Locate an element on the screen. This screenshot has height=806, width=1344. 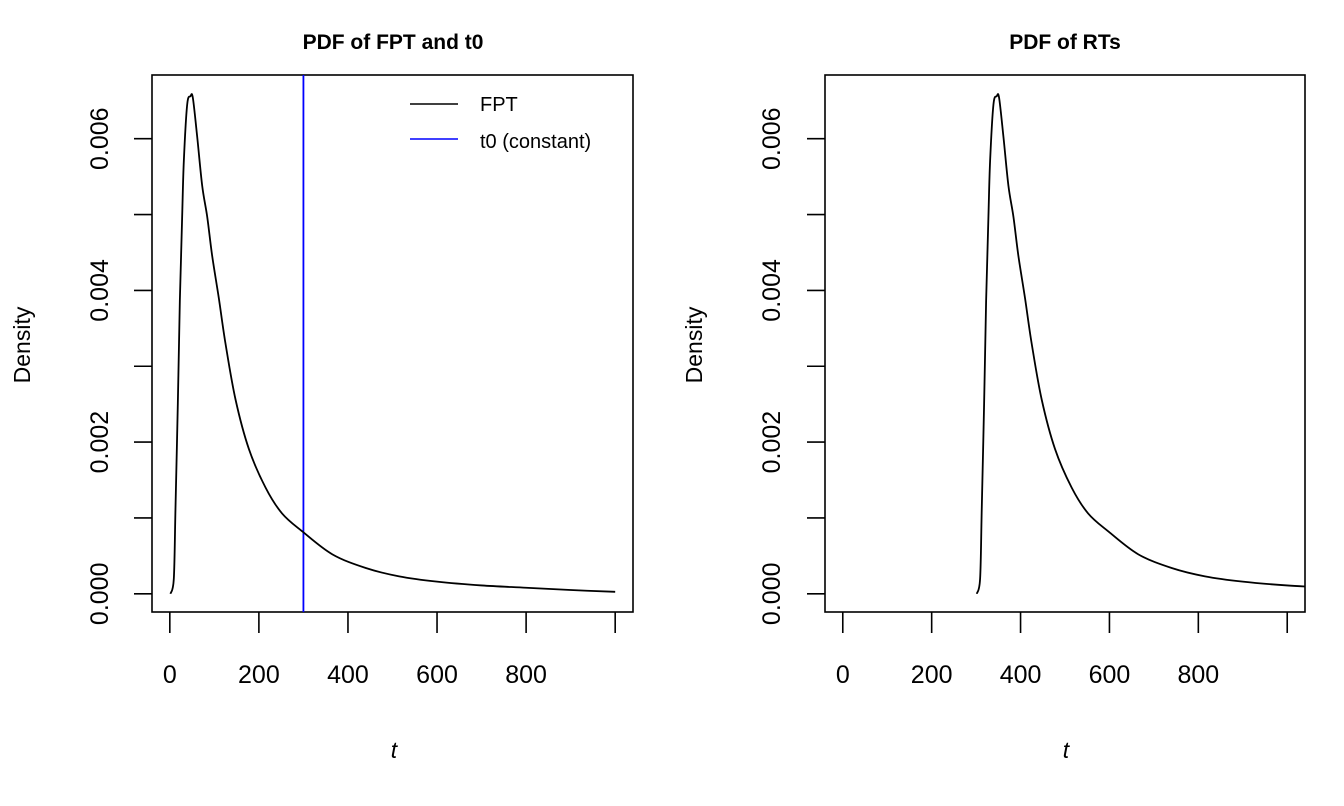
legend-label-fpt: FPT is located at coordinates (499, 105).